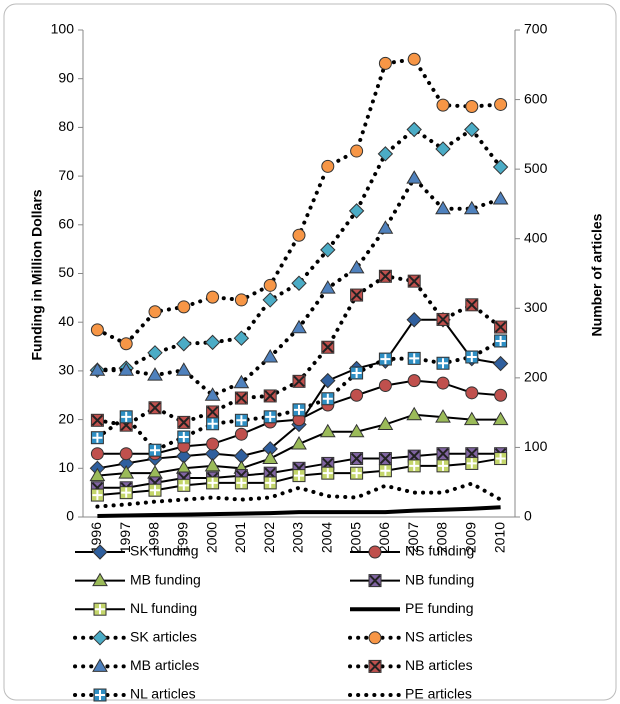 This screenshot has width=620, height=704. I want to click on y-tick-label: 100, so click(63, 29).